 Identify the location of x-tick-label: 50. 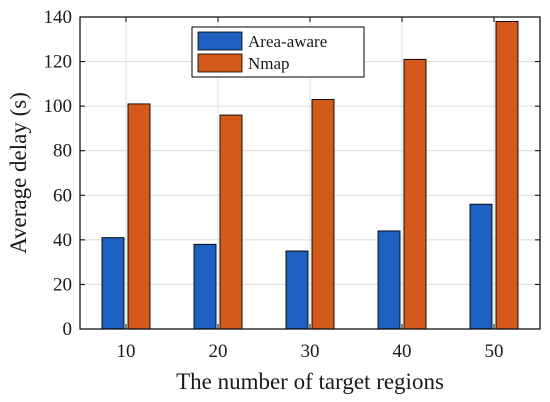
(494, 351).